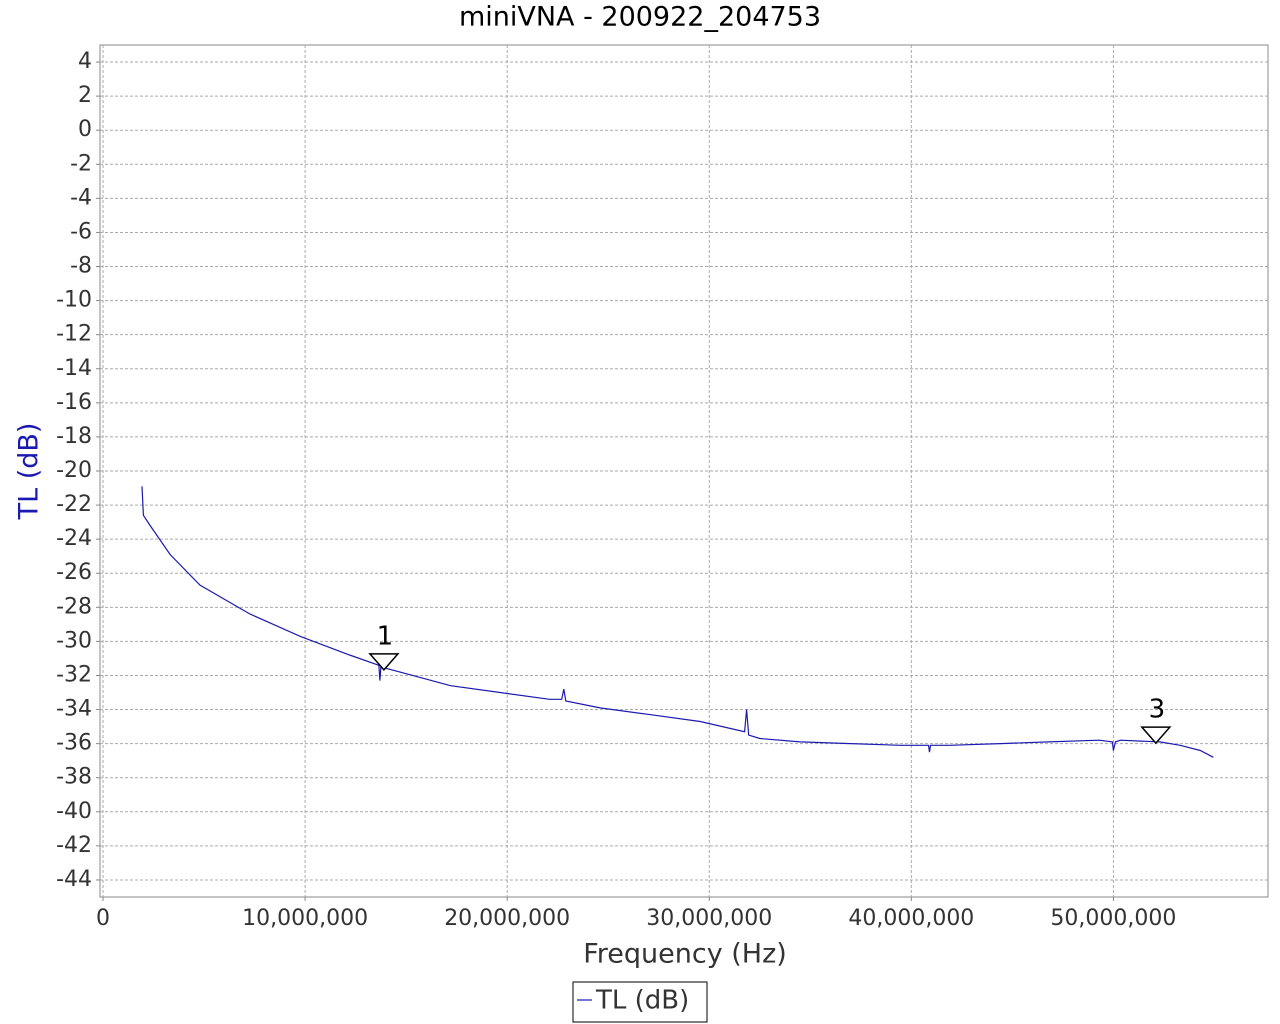  Describe the element at coordinates (74, 470) in the screenshot. I see `y-tick-label: -20` at that location.